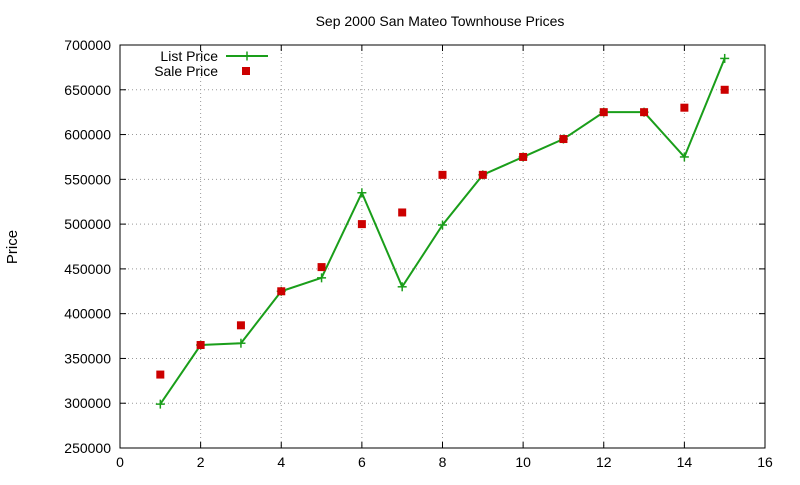 This screenshot has width=800, height=485. I want to click on y-tick-label: 550000, so click(87, 179).